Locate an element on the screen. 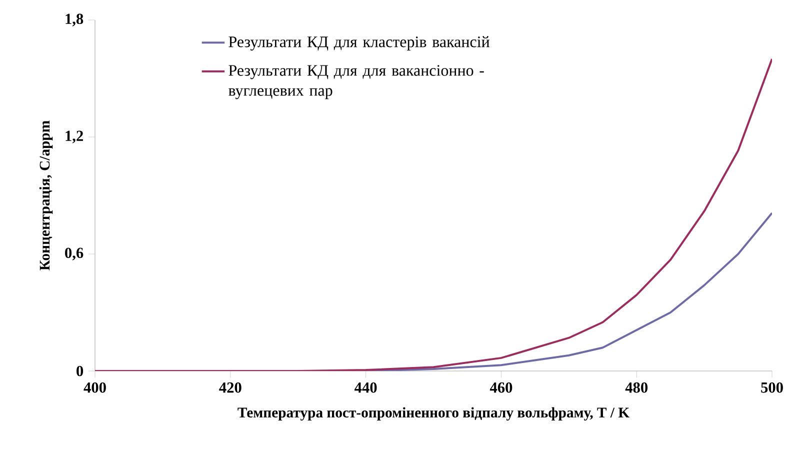  y-tick-label: 0 is located at coordinates (80, 371).